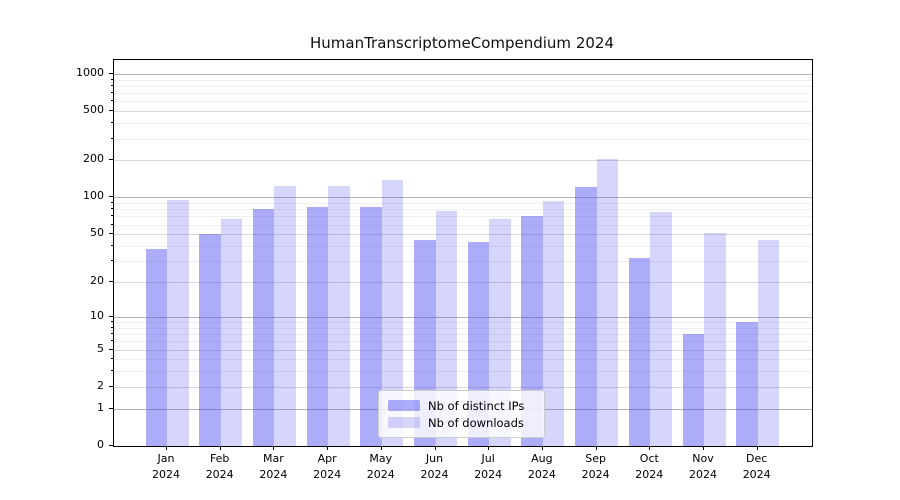 The width and height of the screenshot is (900, 500). What do you see at coordinates (156, 347) in the screenshot?
I see `bar-nb-of-distinct-ips-jan` at bounding box center [156, 347].